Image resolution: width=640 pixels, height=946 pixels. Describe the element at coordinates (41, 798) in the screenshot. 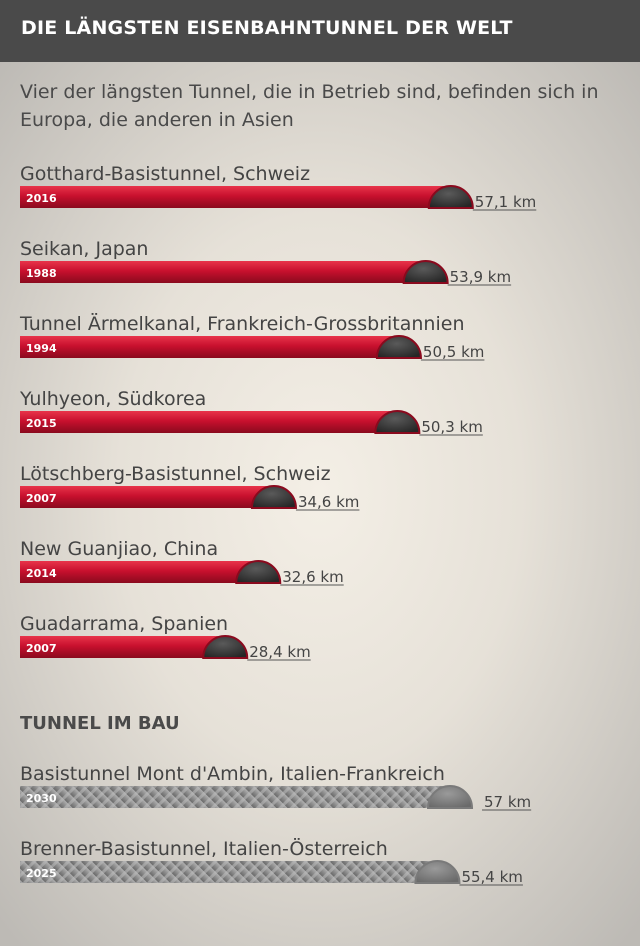

I see `year-label: 2030` at that location.